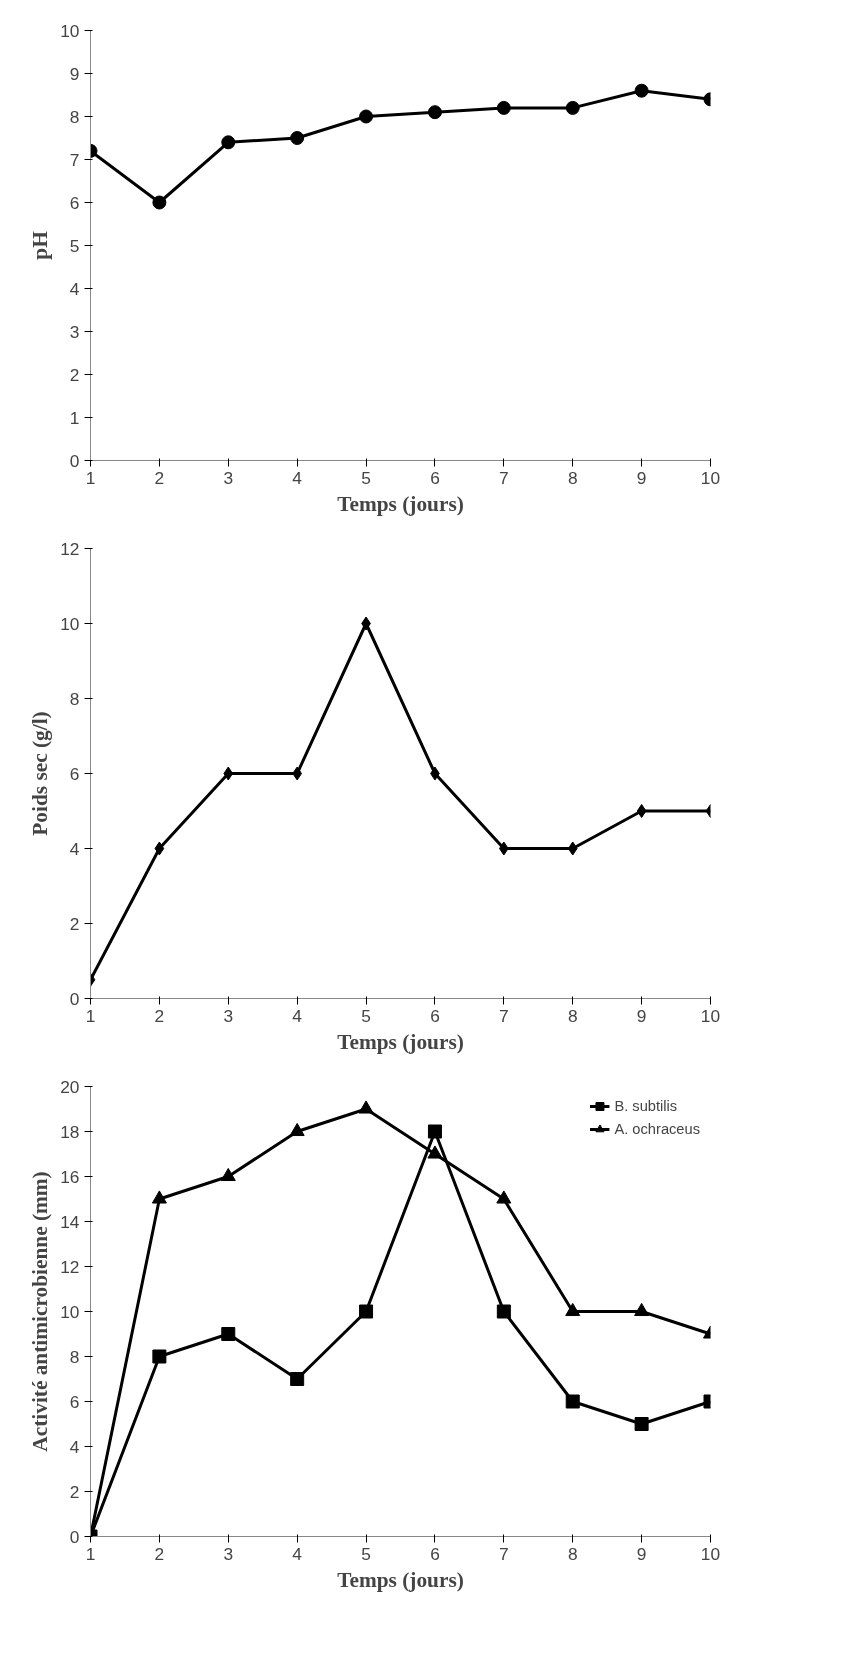 The height and width of the screenshot is (1672, 859). I want to click on y-tick-label: 1, so click(74, 417).